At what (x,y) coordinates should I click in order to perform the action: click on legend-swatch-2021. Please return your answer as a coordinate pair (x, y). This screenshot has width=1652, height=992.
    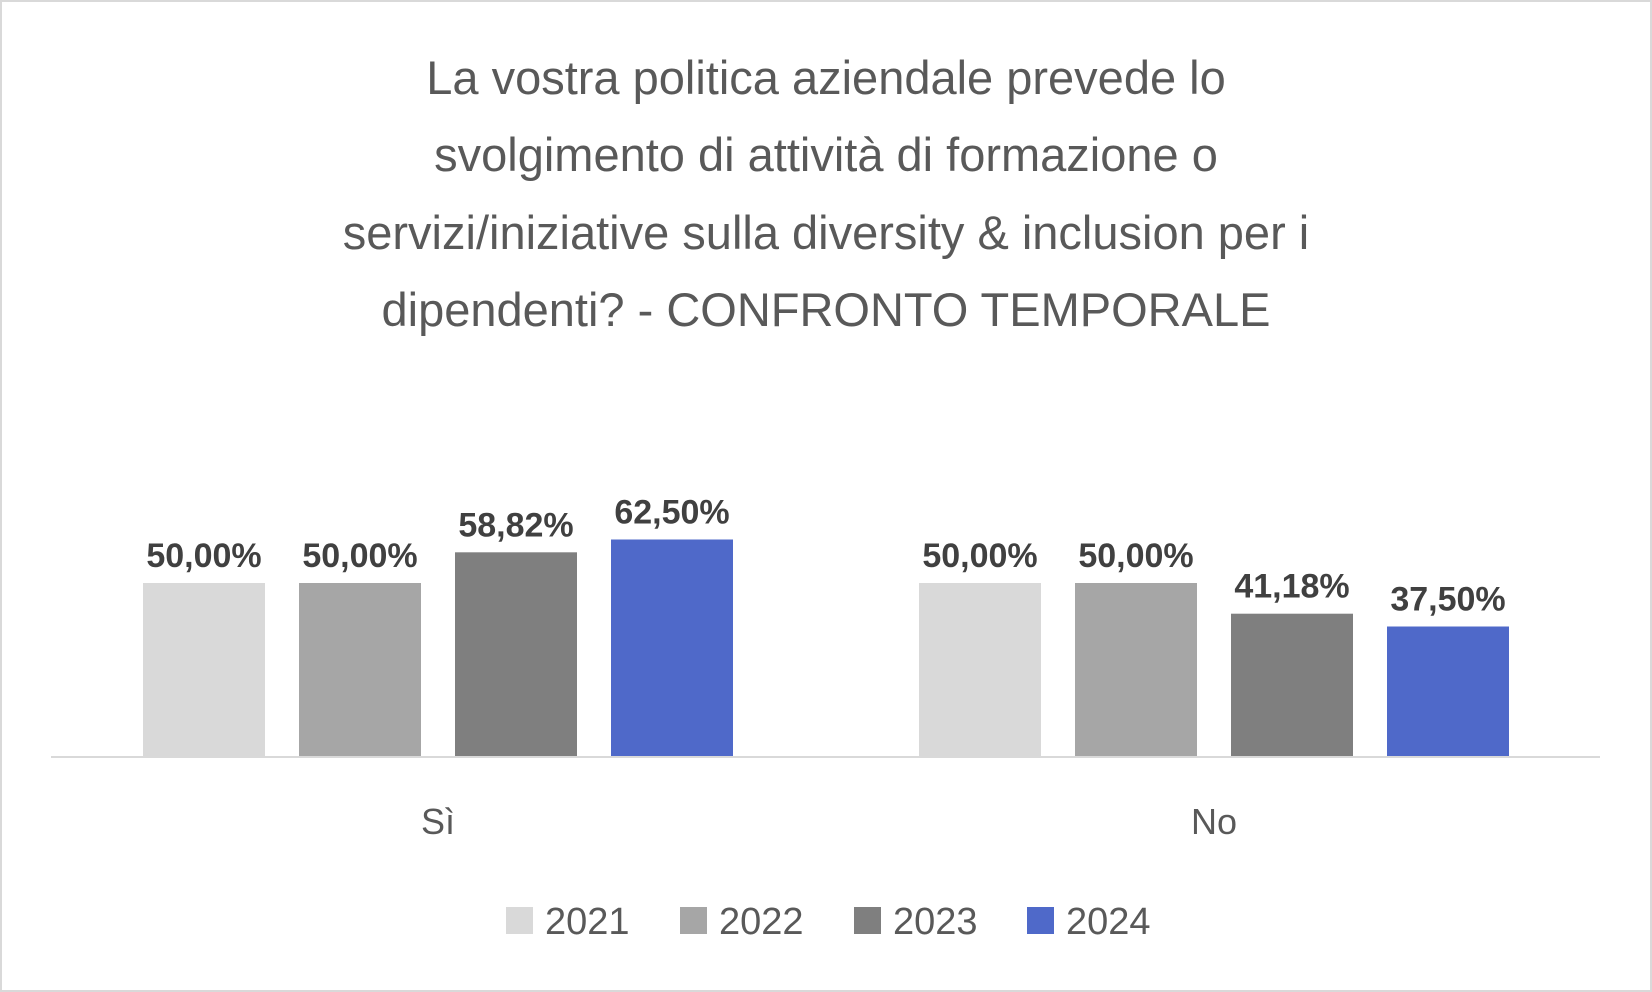
    Looking at the image, I should click on (519, 920).